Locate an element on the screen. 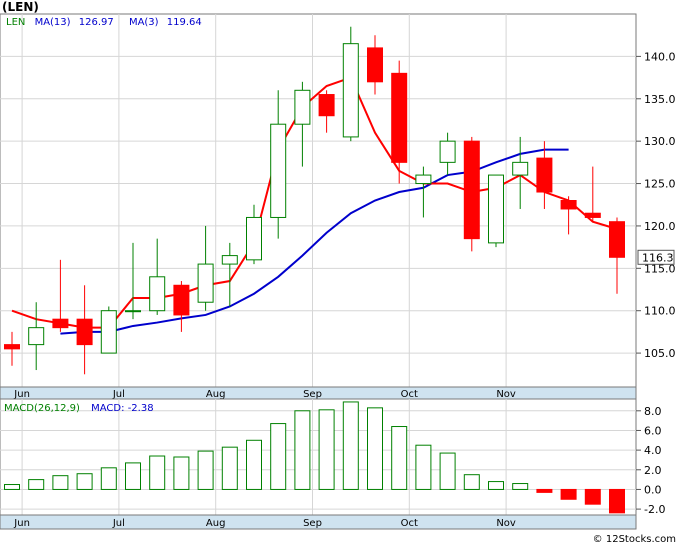 The height and width of the screenshot is (550, 680). last-price-label: 116.3 is located at coordinates (658, 257).